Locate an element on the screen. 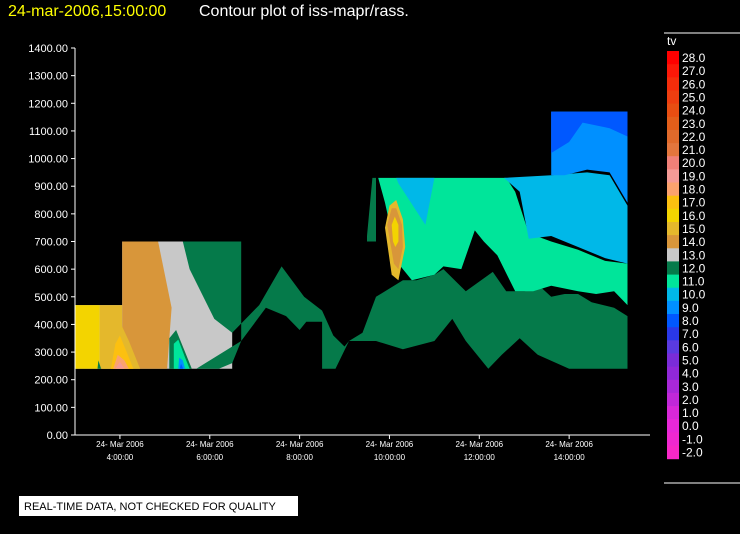 This screenshot has height=534, width=740. y-tick-label: 900.00 is located at coordinates (51, 187).